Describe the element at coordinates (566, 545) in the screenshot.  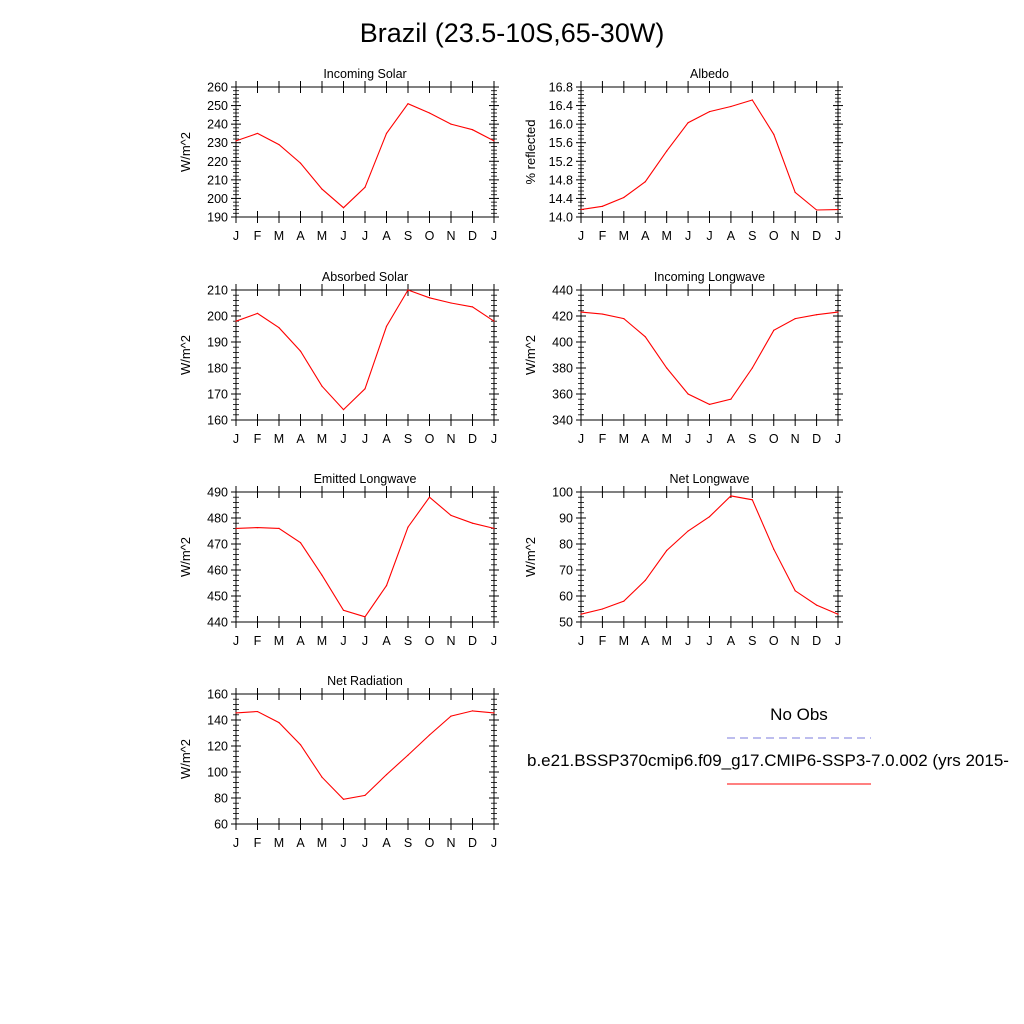
I see `y-tick-label: 80` at that location.